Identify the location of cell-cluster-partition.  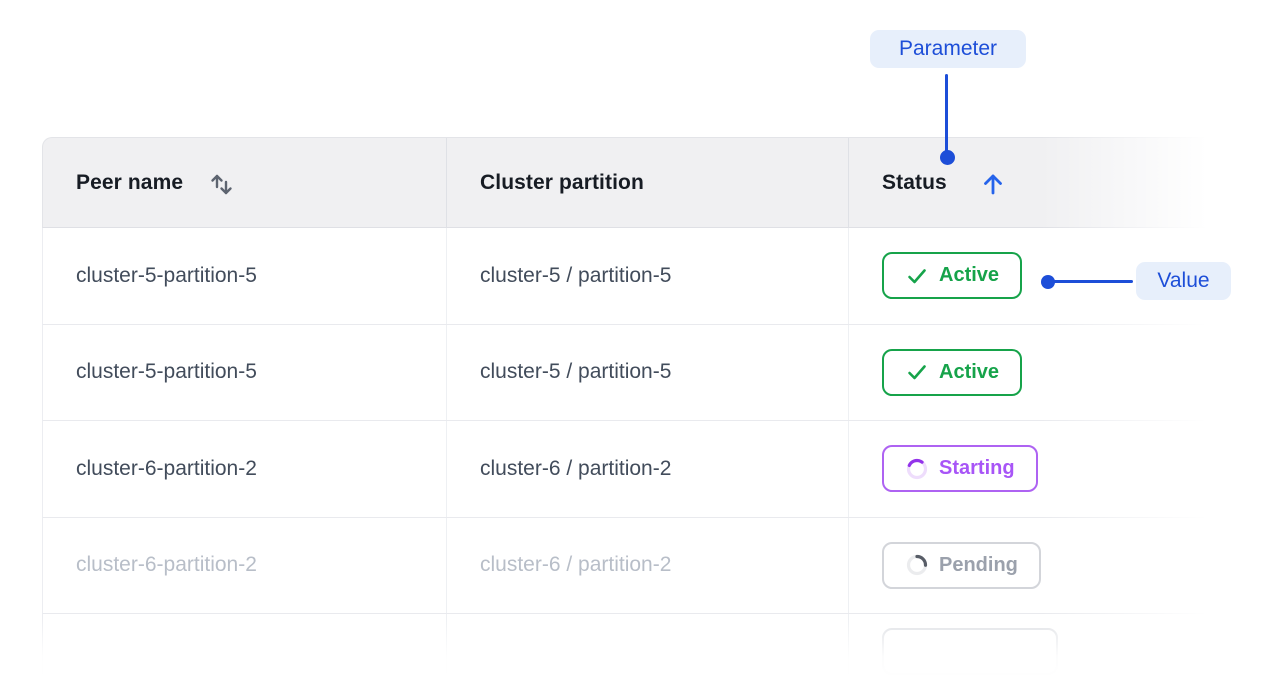
(648, 651).